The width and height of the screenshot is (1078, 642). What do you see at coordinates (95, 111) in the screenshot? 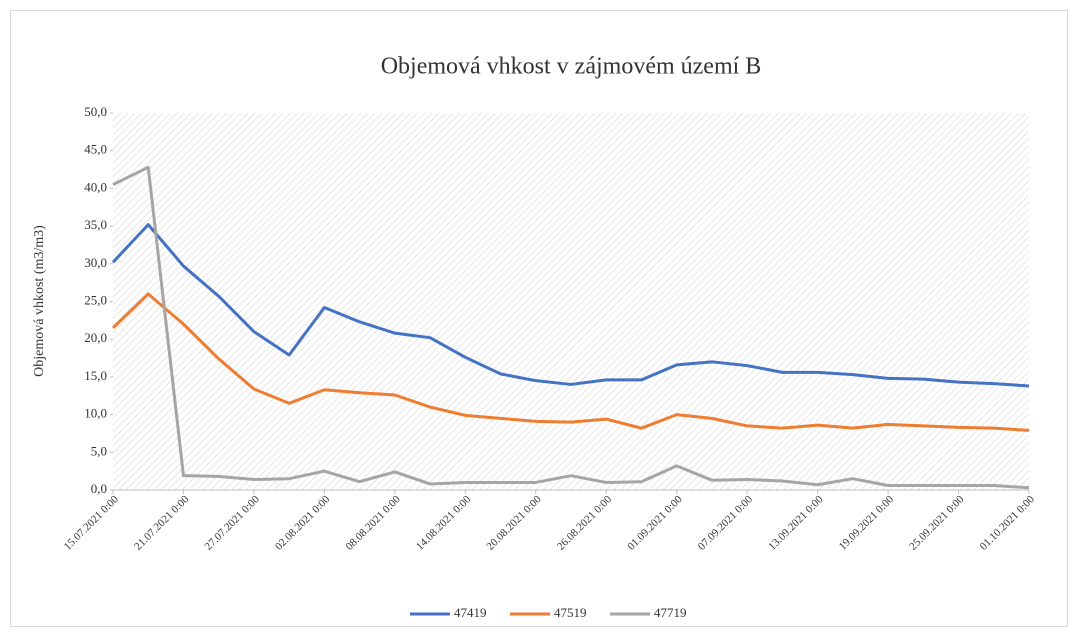
I see `y-tick-label: 50,0` at bounding box center [95, 111].